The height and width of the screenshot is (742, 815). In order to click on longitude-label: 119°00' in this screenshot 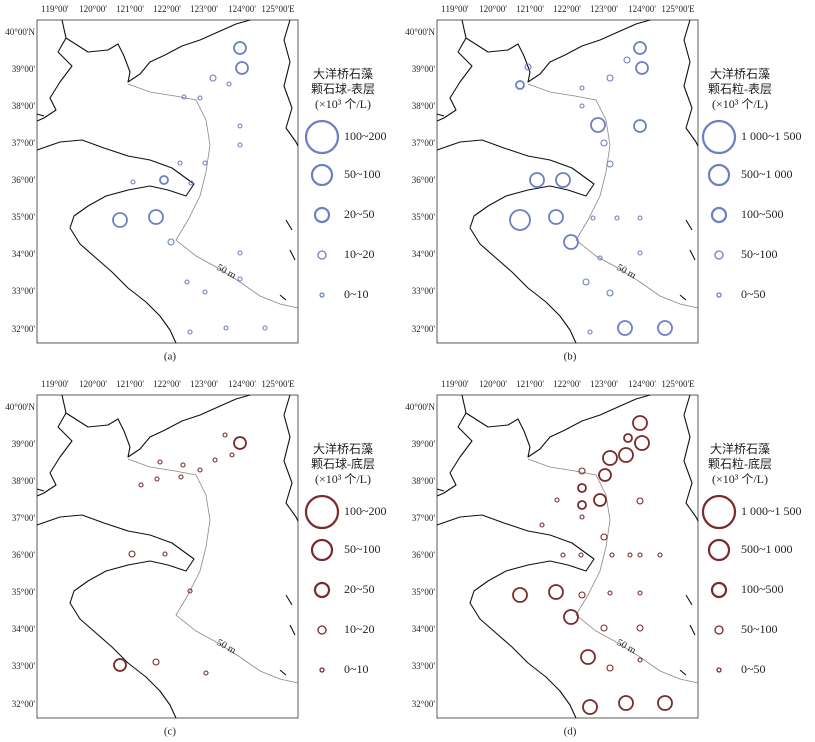, I will do `click(55, 384)`.